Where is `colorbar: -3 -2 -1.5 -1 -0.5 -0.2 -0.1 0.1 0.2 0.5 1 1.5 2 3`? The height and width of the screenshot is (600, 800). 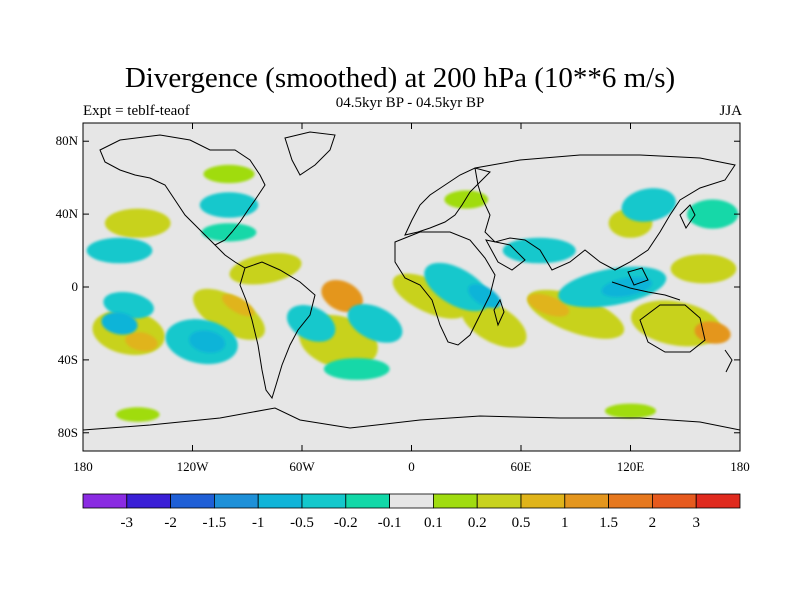
colorbar: -3 -2 -1.5 -1 -0.5 -0.2 -0.1 0.1 0.2 0.5 1 1.5 2 3 is located at coordinates (411, 512).